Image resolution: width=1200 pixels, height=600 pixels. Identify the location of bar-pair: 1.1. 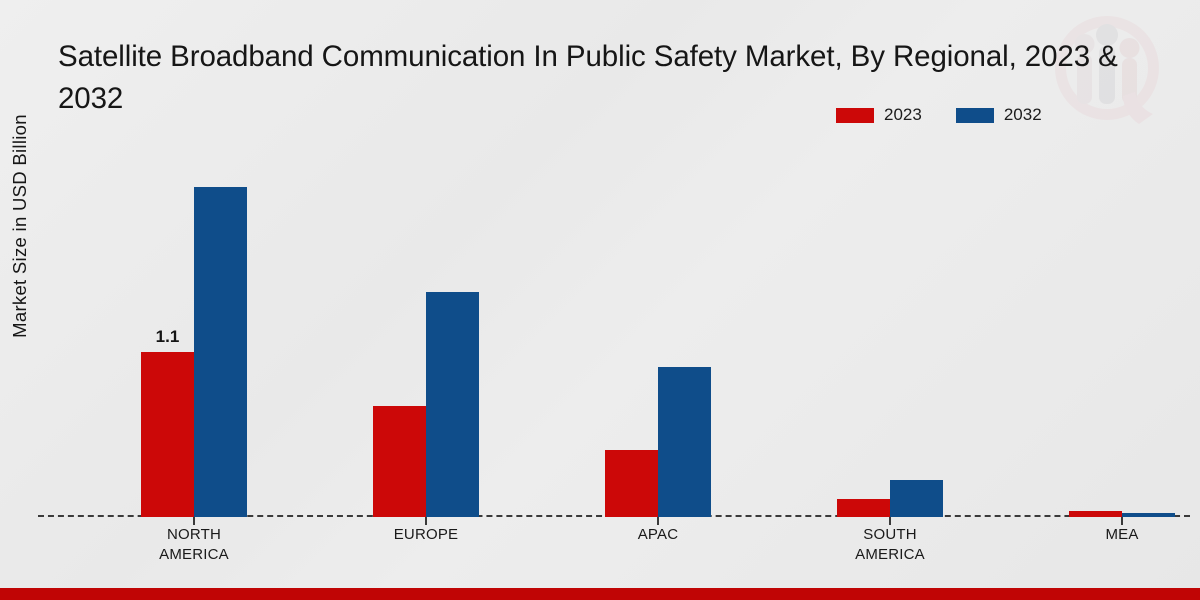
(194, 333).